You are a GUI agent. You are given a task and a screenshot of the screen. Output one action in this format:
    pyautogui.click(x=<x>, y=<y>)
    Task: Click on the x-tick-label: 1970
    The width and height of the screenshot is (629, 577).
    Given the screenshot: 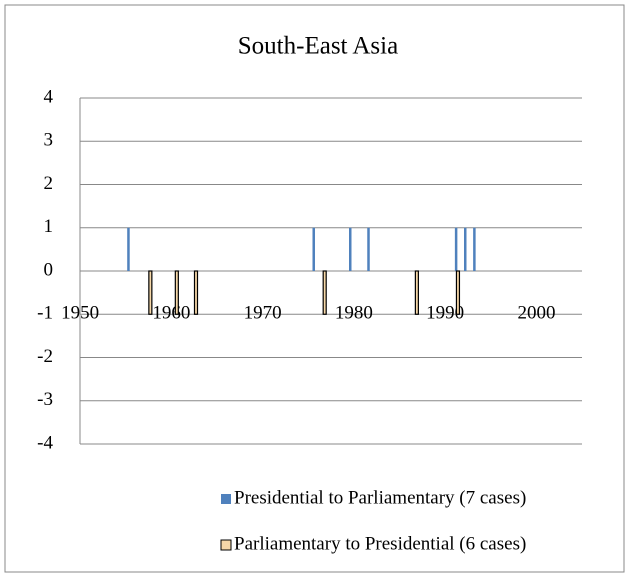 What is the action you would take?
    pyautogui.click(x=263, y=313)
    